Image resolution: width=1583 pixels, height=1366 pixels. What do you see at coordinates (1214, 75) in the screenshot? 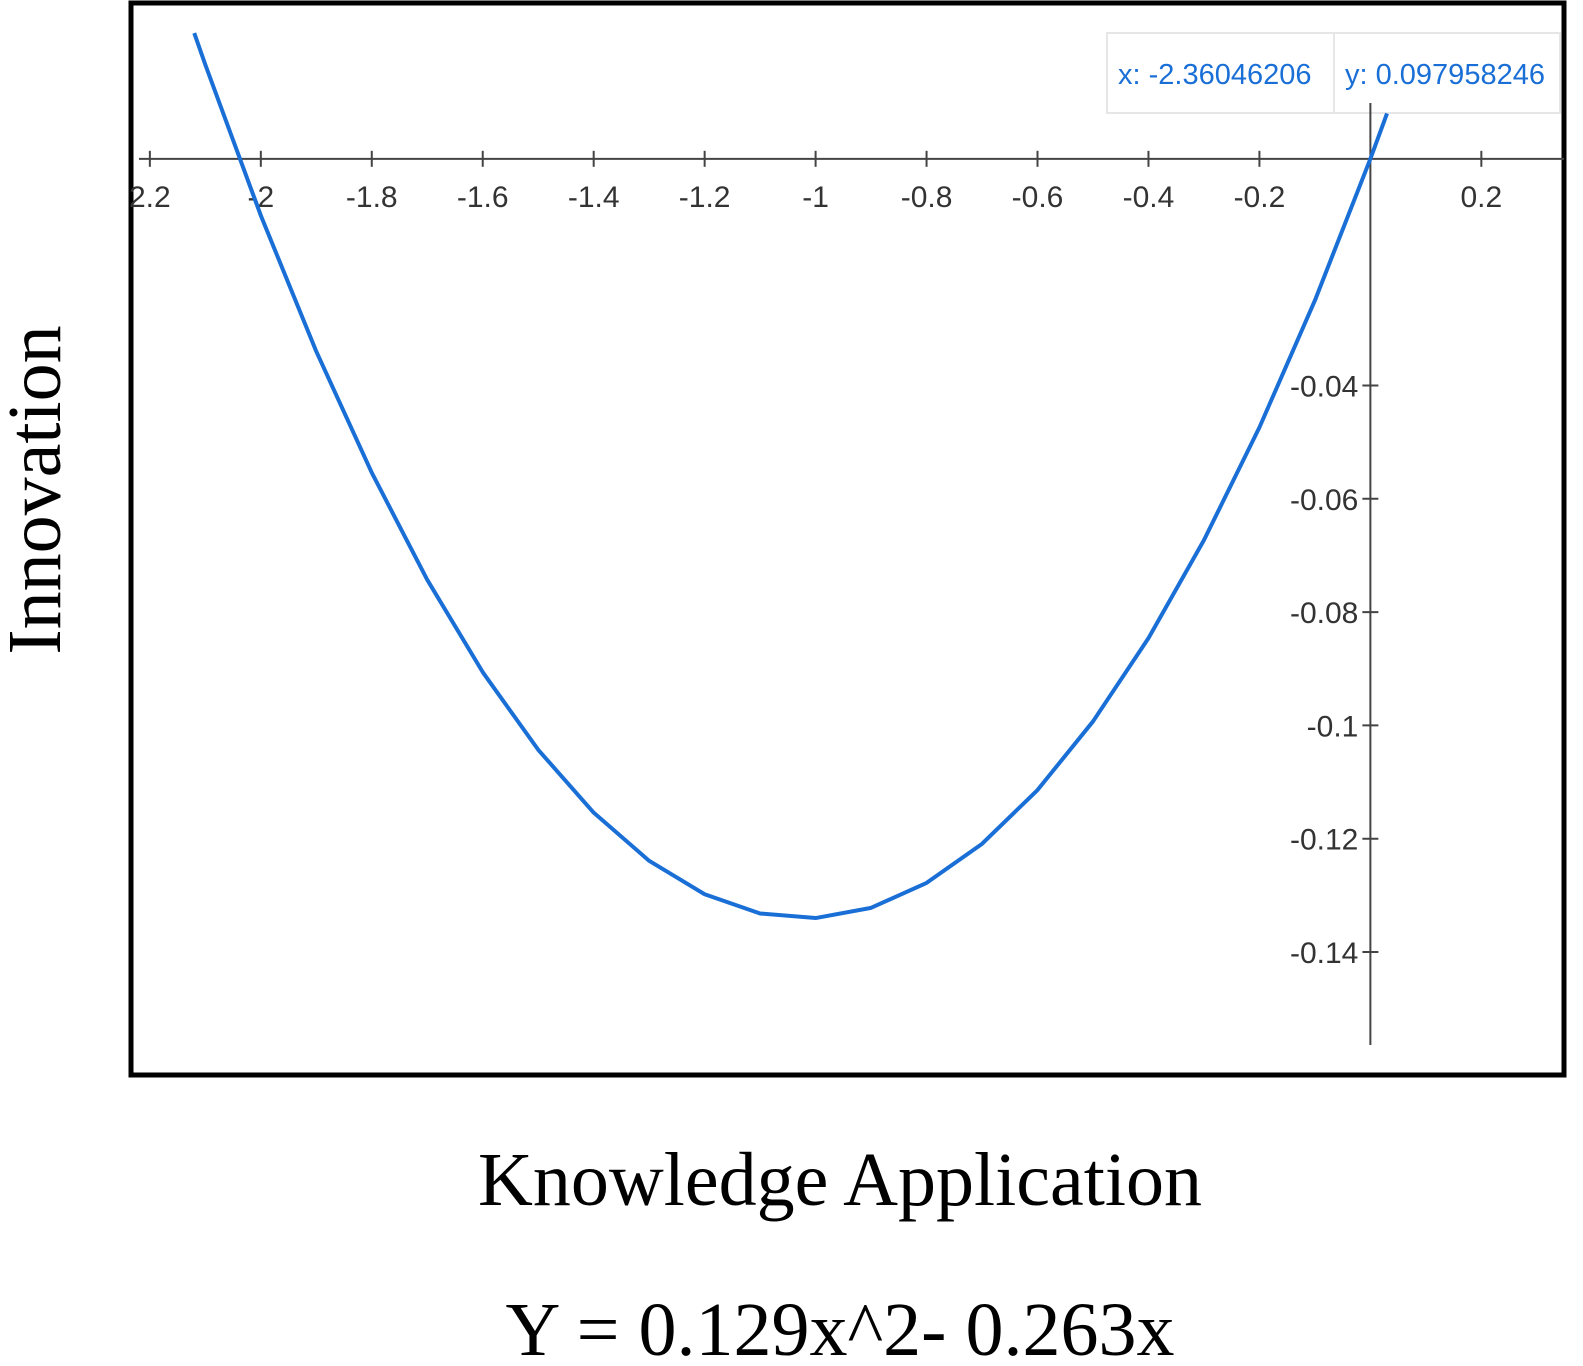
I see `tooltip-x: x: -2.36046206` at bounding box center [1214, 75].